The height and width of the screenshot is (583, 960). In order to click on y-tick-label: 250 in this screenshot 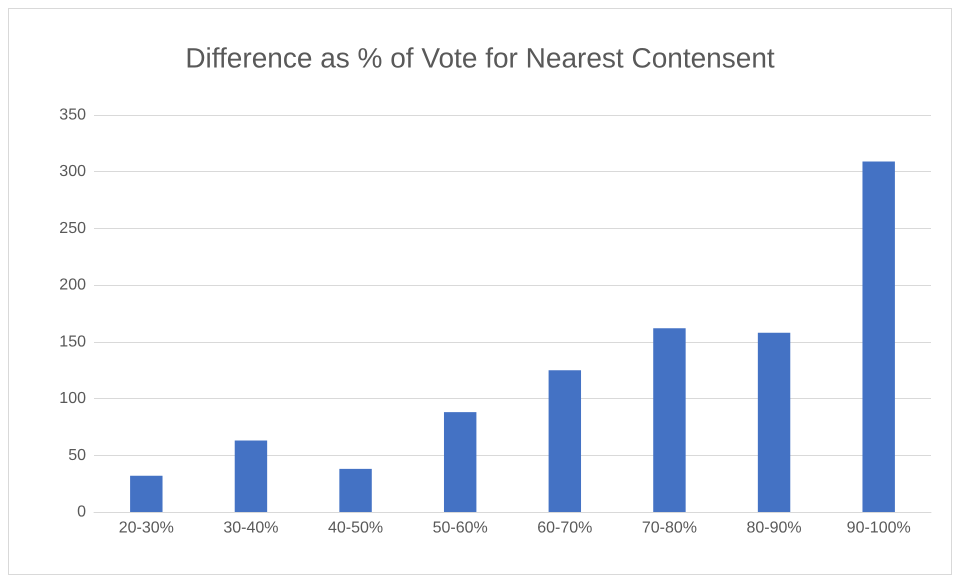, I will do `click(72, 228)`.